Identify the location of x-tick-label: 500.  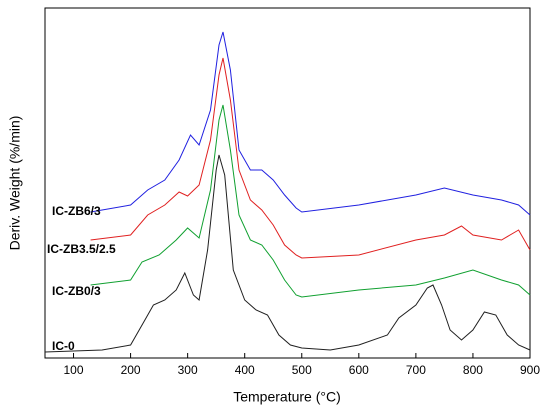
(302, 370).